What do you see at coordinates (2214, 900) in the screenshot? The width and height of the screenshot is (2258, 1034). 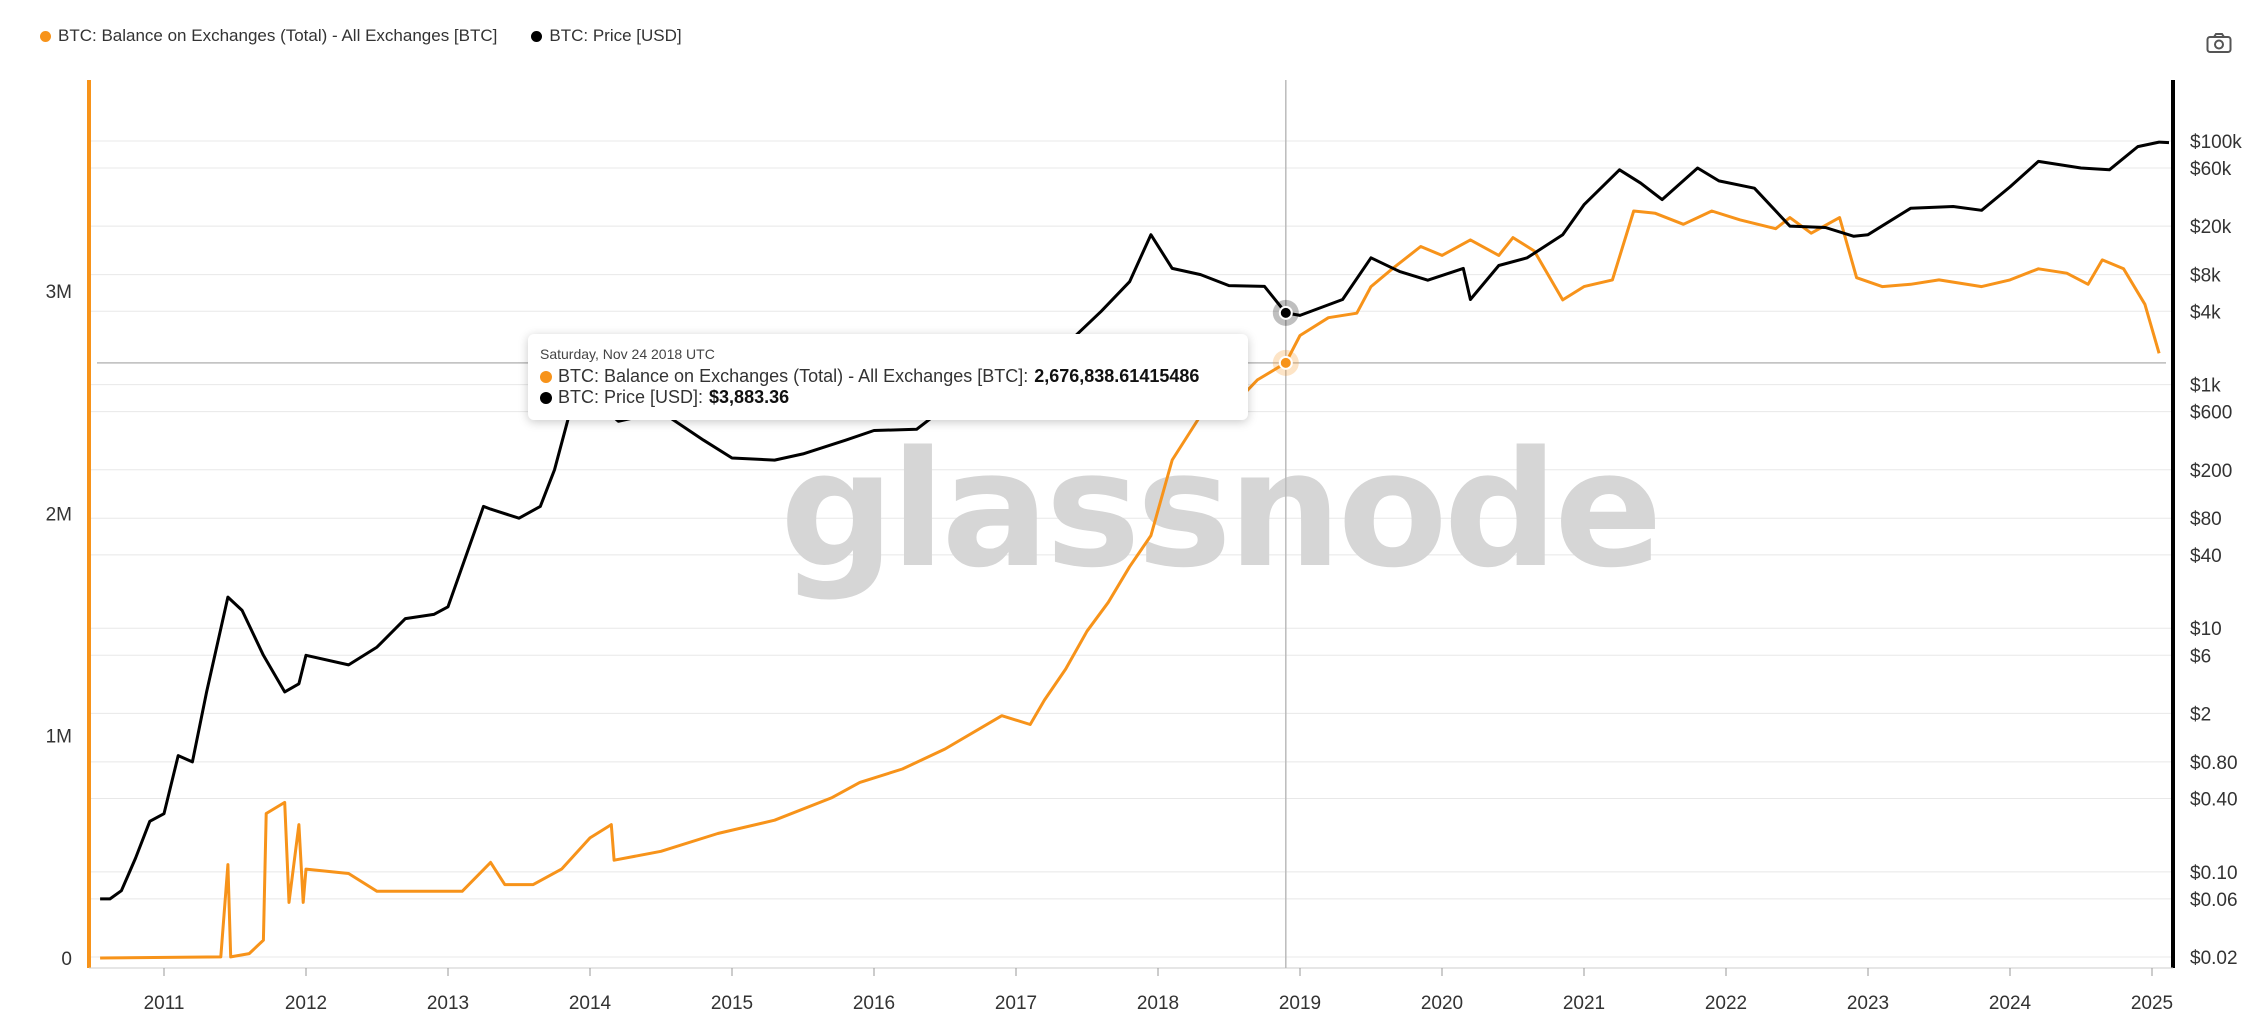 I see `right-tick-label: $0.06` at bounding box center [2214, 900].